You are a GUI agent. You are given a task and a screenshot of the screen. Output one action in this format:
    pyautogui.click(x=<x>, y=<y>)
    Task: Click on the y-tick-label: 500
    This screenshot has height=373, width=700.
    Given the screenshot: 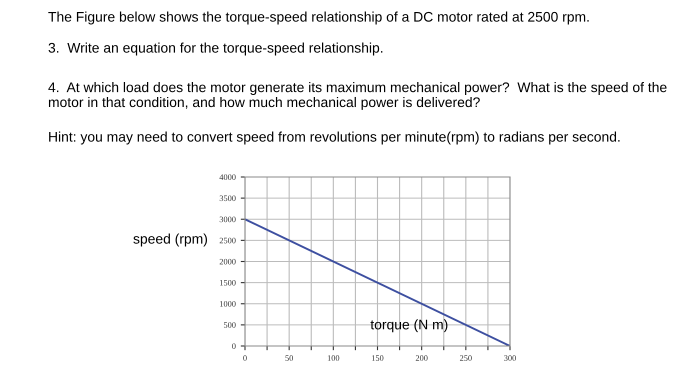 What is the action you would take?
    pyautogui.click(x=230, y=325)
    